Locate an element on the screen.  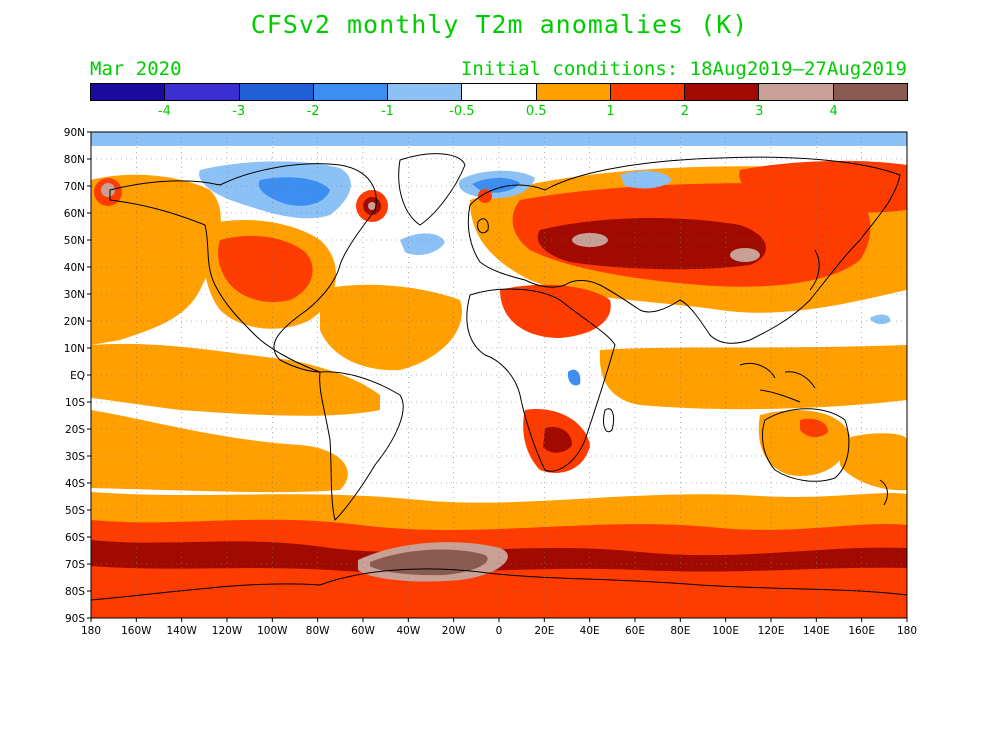
longitude-label: 120E is located at coordinates (771, 631).